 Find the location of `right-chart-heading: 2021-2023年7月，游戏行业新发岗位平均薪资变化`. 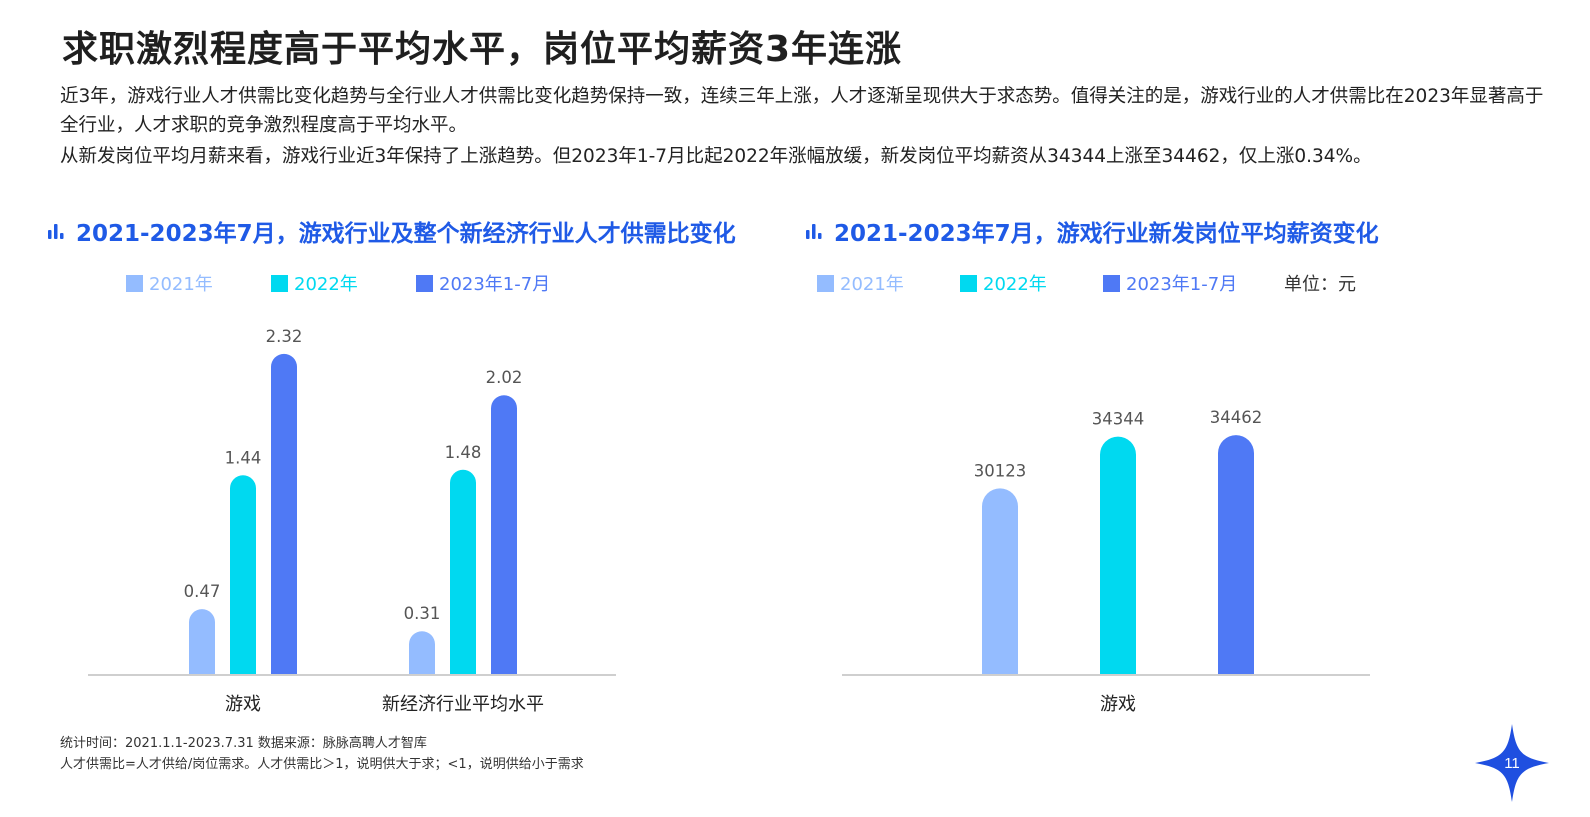

right-chart-heading: 2021-2023年7月，游戏行业新发岗位平均薪资变化 is located at coordinates (1091, 231).